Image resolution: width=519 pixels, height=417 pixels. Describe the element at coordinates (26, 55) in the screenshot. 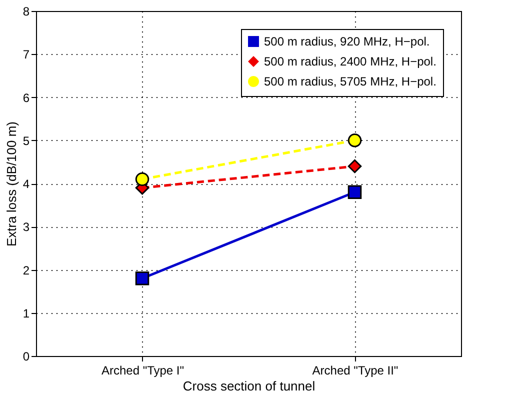

I see `y-tick-label: 7` at that location.